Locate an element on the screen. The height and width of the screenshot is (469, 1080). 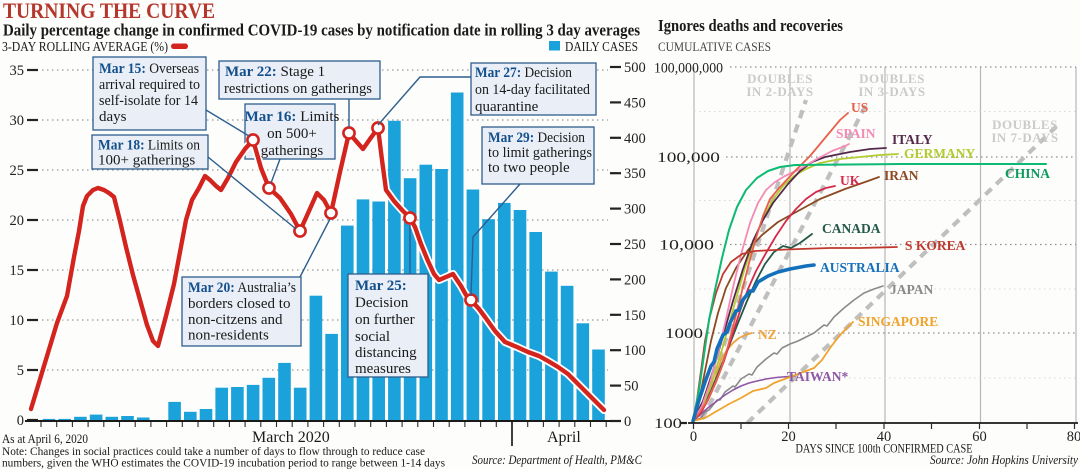
svg-text: 60 is located at coordinates (979, 437).